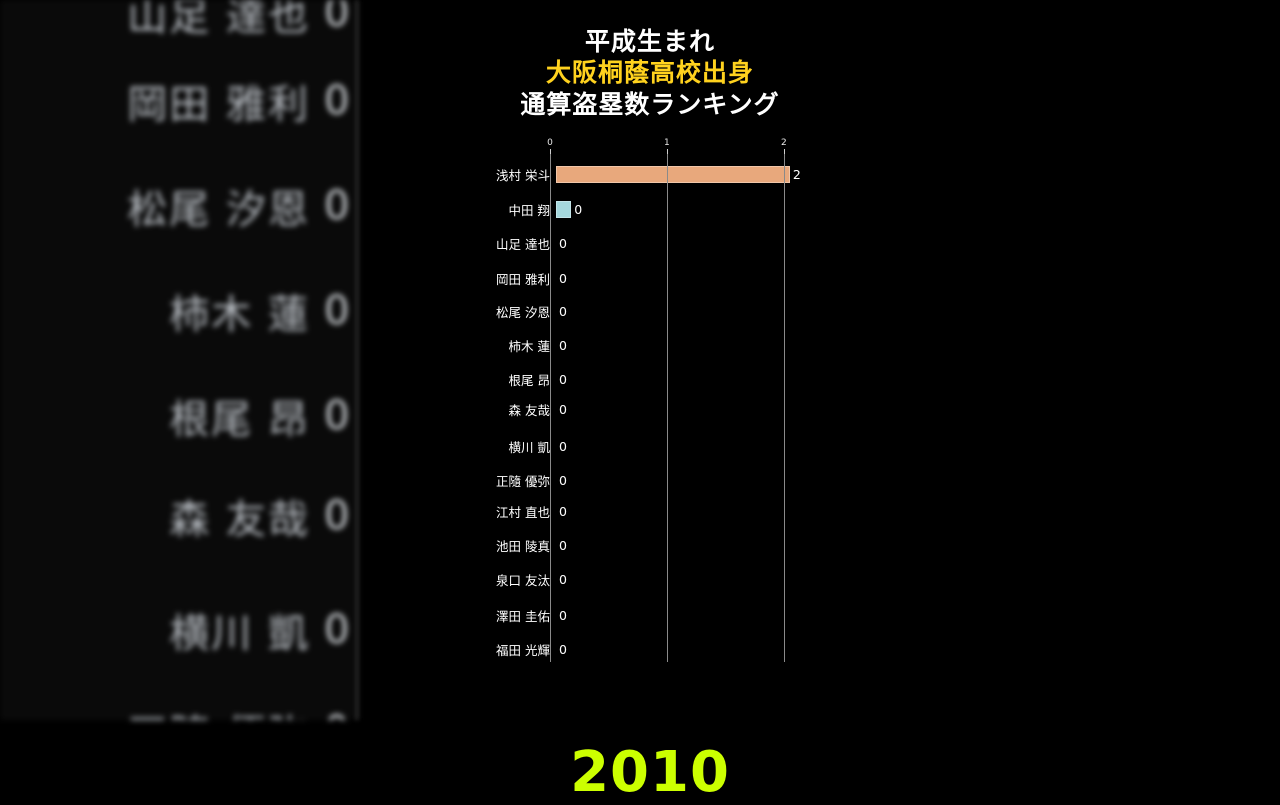  I want to click on ghost-row: 根尾 昂 0, so click(180, 415).